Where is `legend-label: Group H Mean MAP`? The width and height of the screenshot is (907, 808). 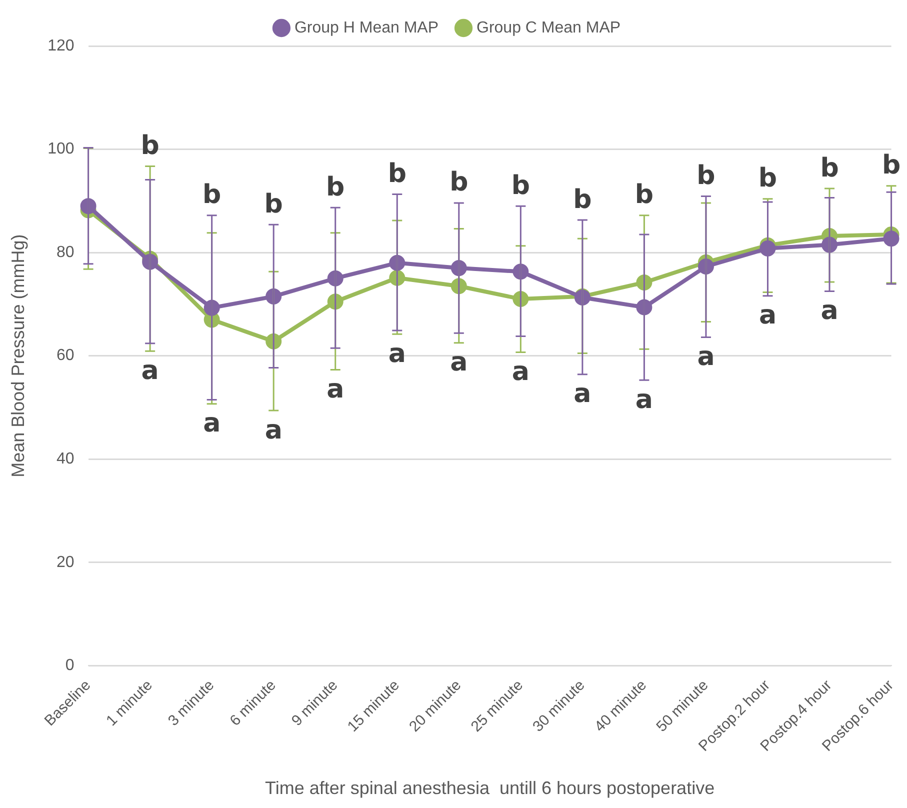
legend-label: Group H Mean MAP is located at coordinates (366, 27).